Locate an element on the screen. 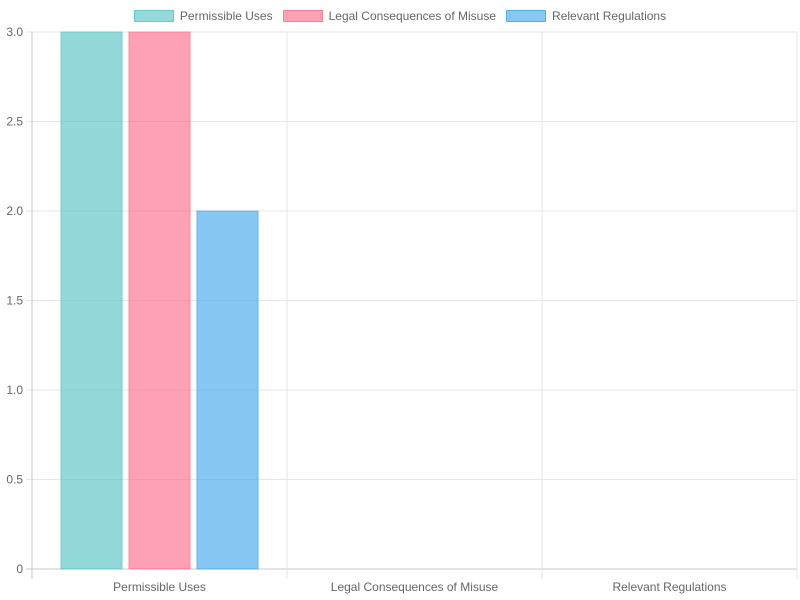 This screenshot has height=600, width=800. legend-item-legal-consequences: Legal Consequences of Misuse is located at coordinates (389, 16).